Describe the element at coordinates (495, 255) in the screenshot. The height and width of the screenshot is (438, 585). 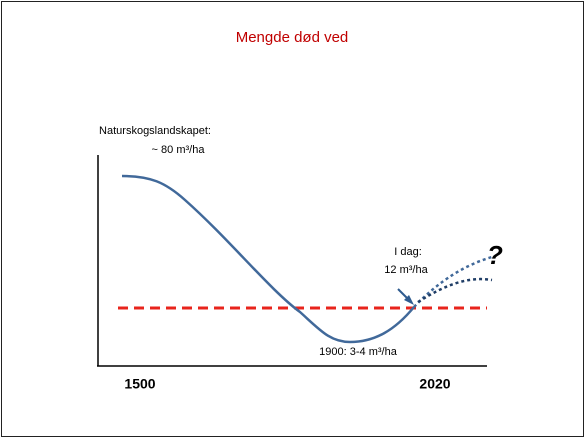
I see `question: ?` at that location.